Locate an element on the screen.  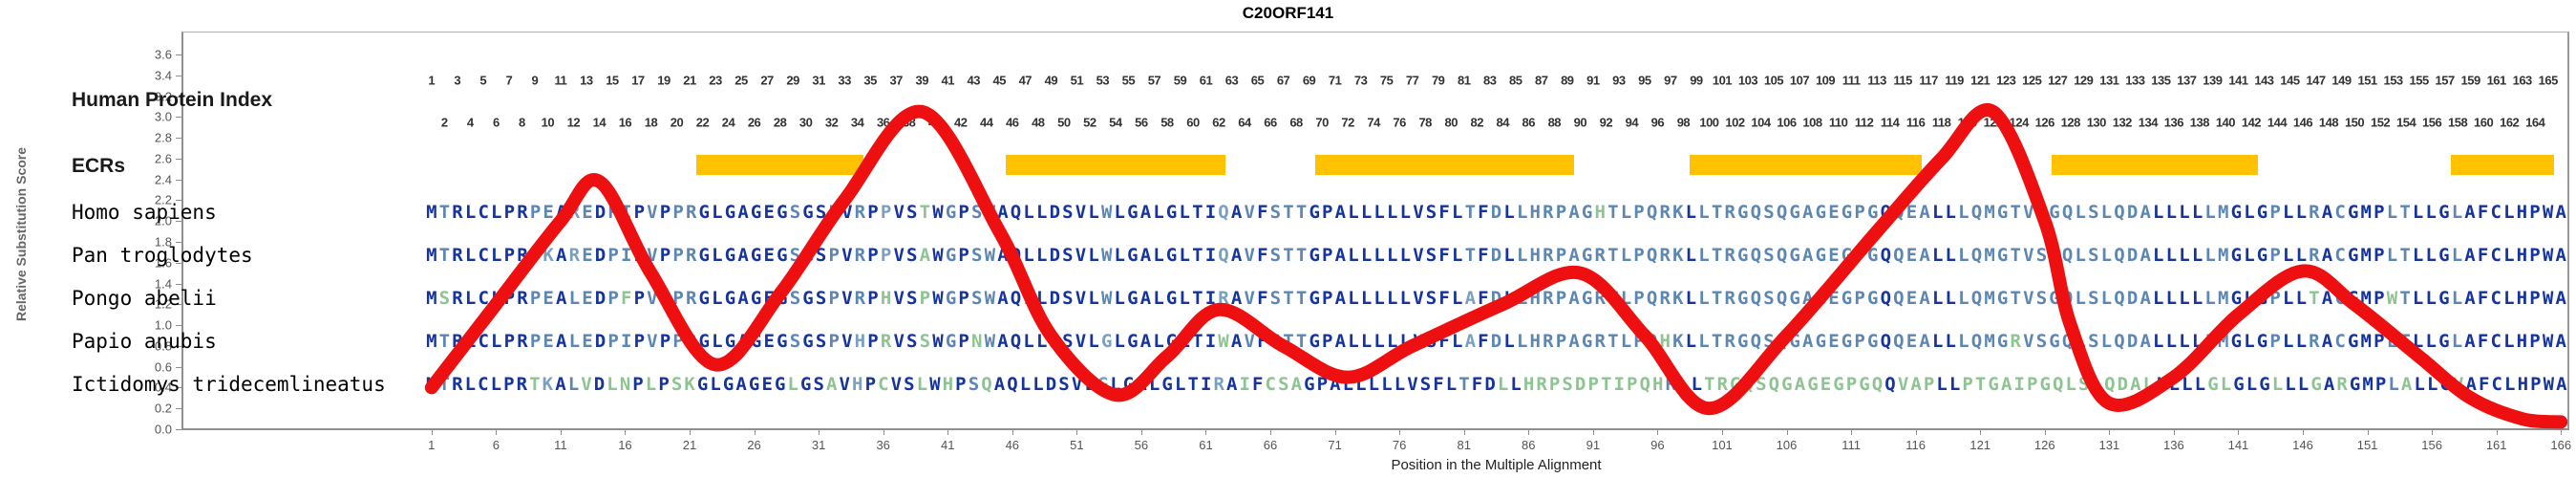
y-tick-label: 0.2 is located at coordinates (163, 408).